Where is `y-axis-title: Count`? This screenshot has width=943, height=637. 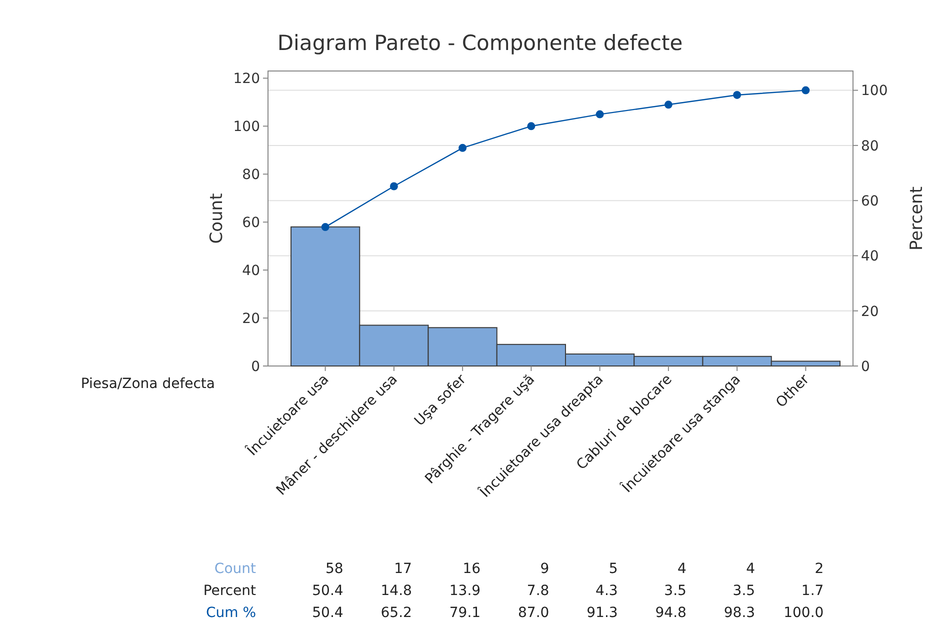 y-axis-title: Count is located at coordinates (217, 218).